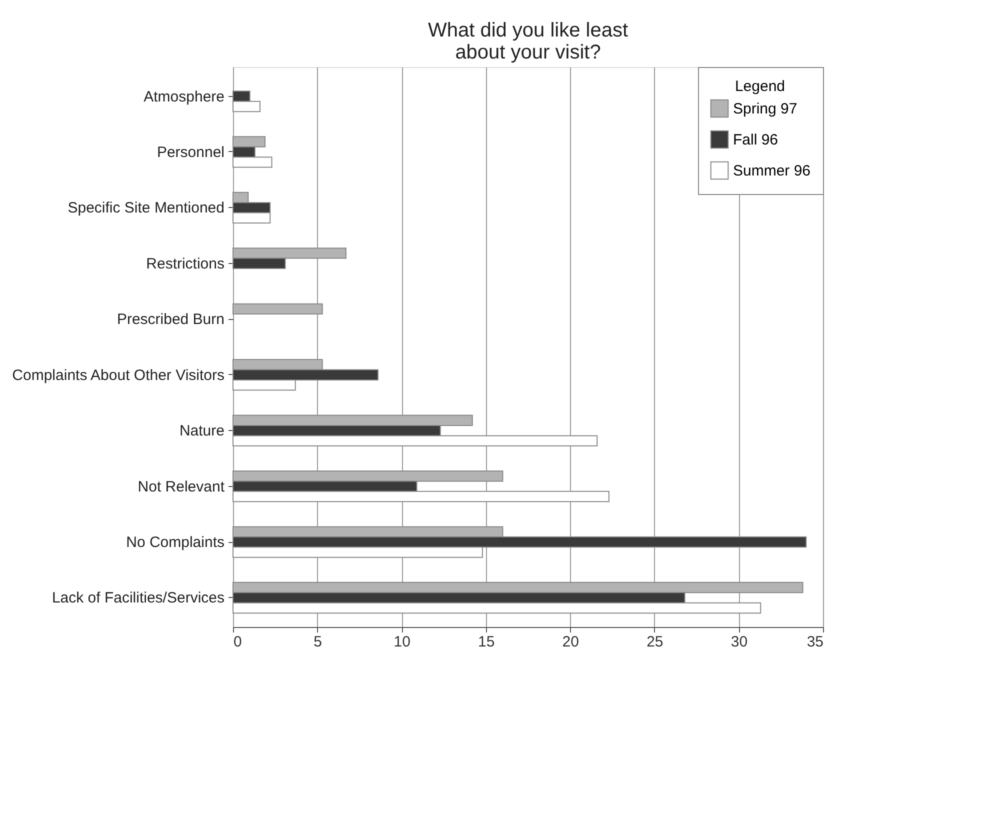 The height and width of the screenshot is (822, 996). What do you see at coordinates (402, 642) in the screenshot?
I see `x-tick-label: 10` at bounding box center [402, 642].